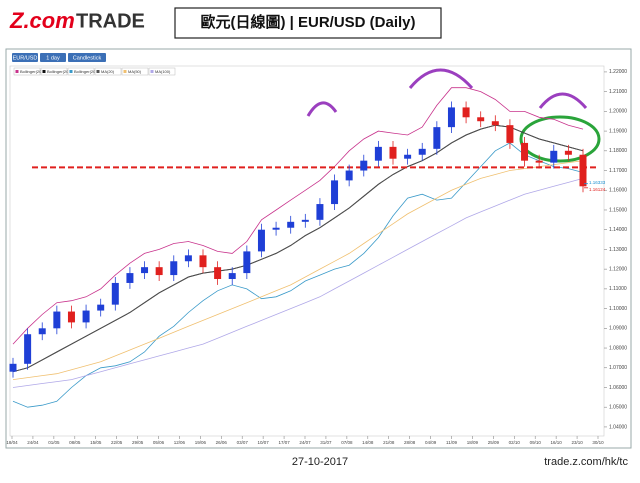 The width and height of the screenshot is (640, 483). Describe the element at coordinates (326, 442) in the screenshot. I see `x-tick-label: 31/07` at that location.